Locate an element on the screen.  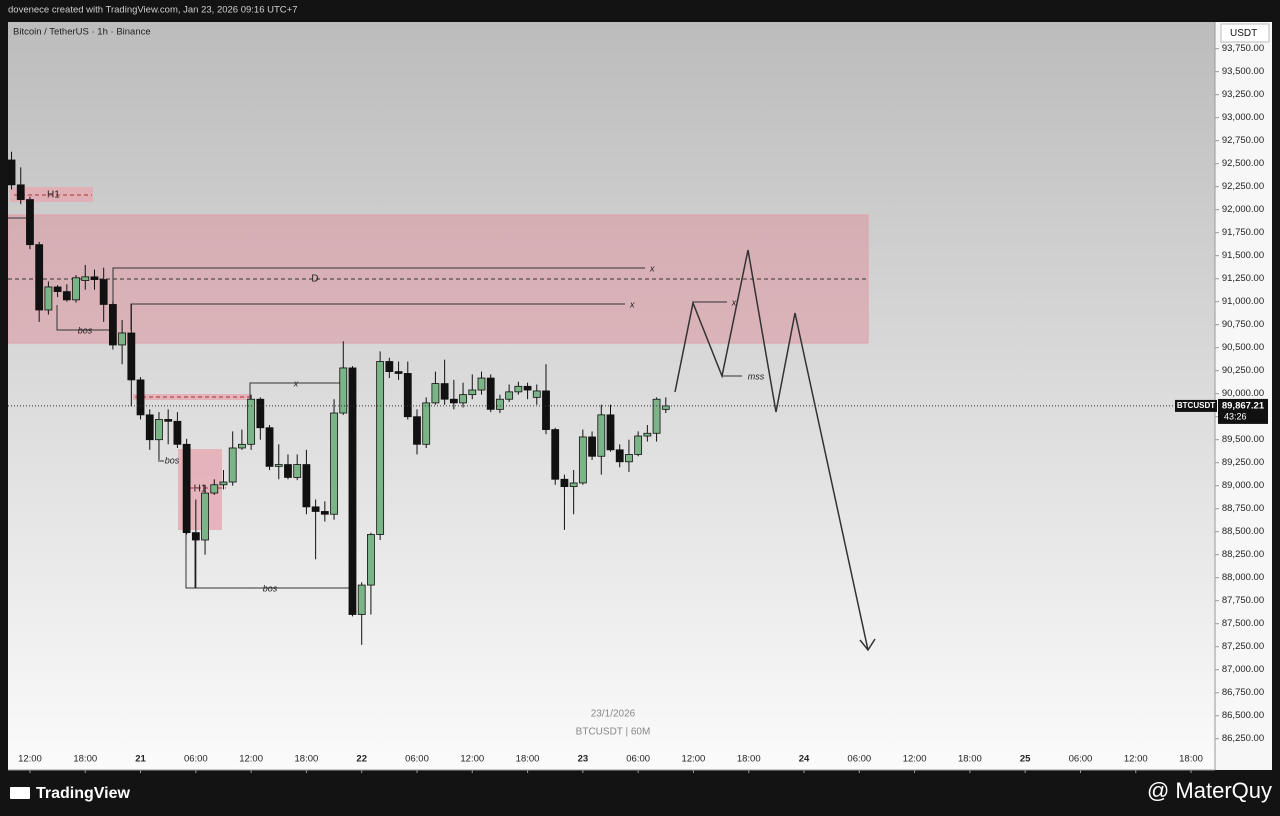
y-tick-label: 88,500.00 is located at coordinates (1243, 531).